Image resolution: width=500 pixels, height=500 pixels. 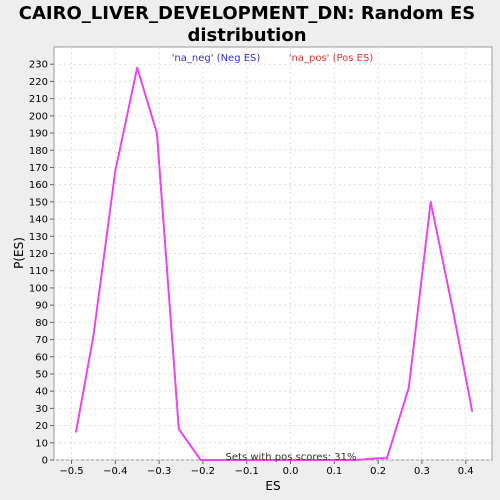 What do you see at coordinates (45, 461) in the screenshot?
I see `y-tick-label: 0` at bounding box center [45, 461].